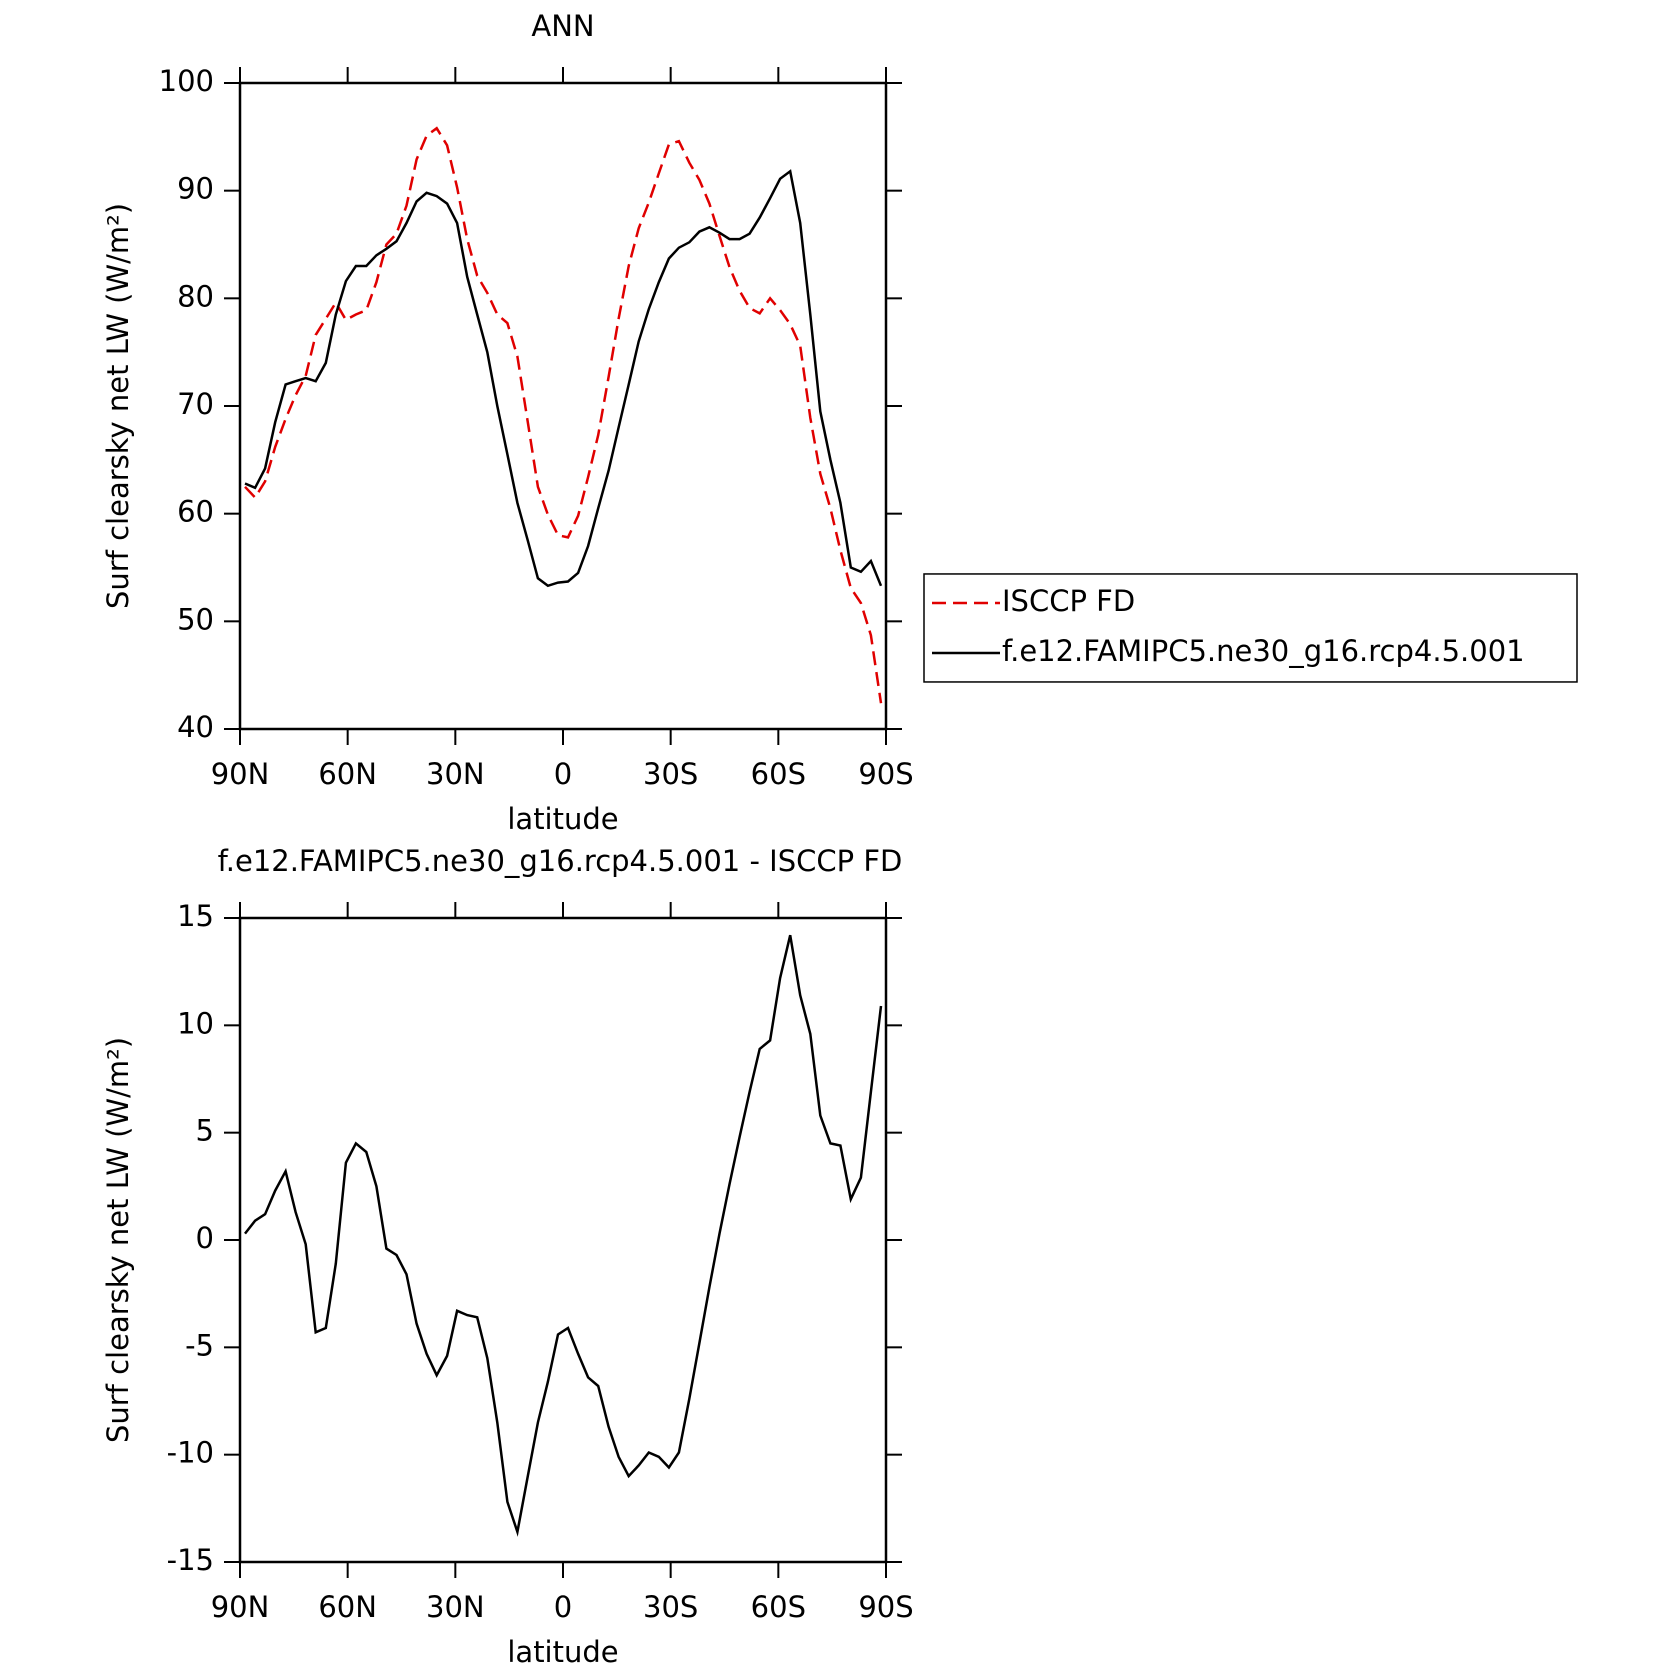 This screenshot has width=1669, height=1669. Describe the element at coordinates (195, 512) in the screenshot. I see `y-tick-label: 60` at that location.